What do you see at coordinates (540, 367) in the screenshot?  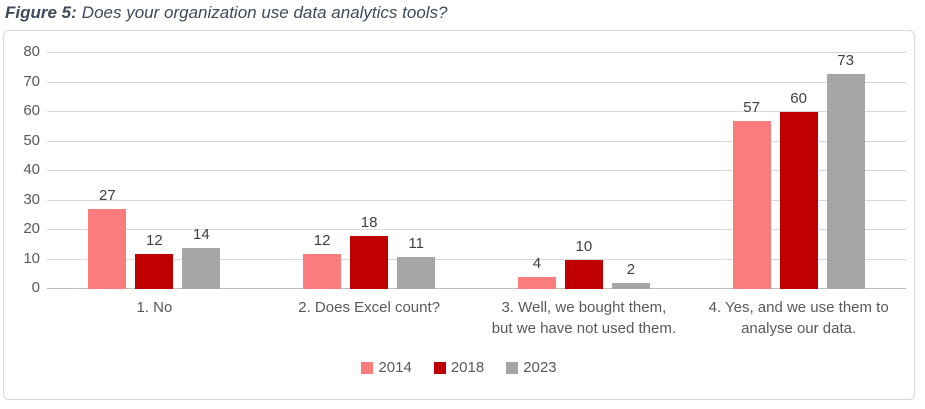 I see `legend-label: 2023` at bounding box center [540, 367].